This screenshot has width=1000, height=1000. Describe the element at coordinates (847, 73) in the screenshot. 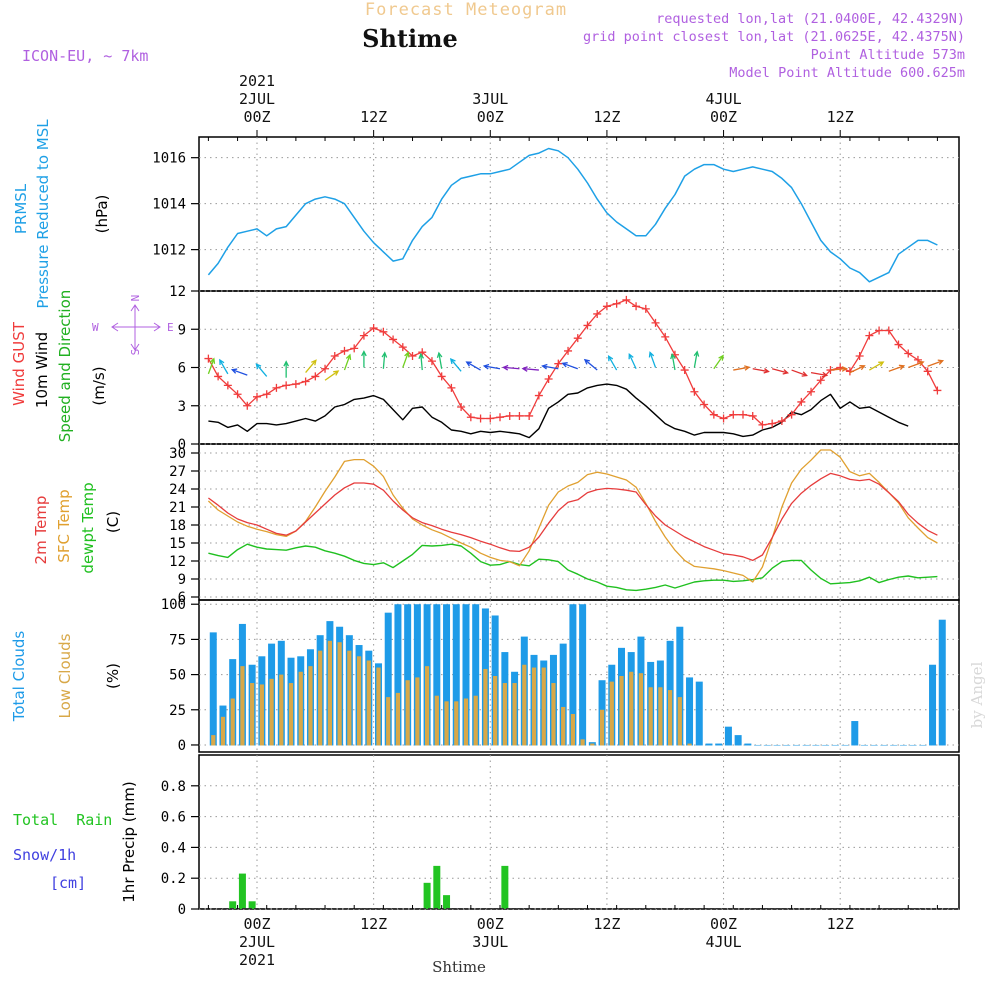

I see `model-point-altitude: Model Point Altitude 600.625m` at that location.